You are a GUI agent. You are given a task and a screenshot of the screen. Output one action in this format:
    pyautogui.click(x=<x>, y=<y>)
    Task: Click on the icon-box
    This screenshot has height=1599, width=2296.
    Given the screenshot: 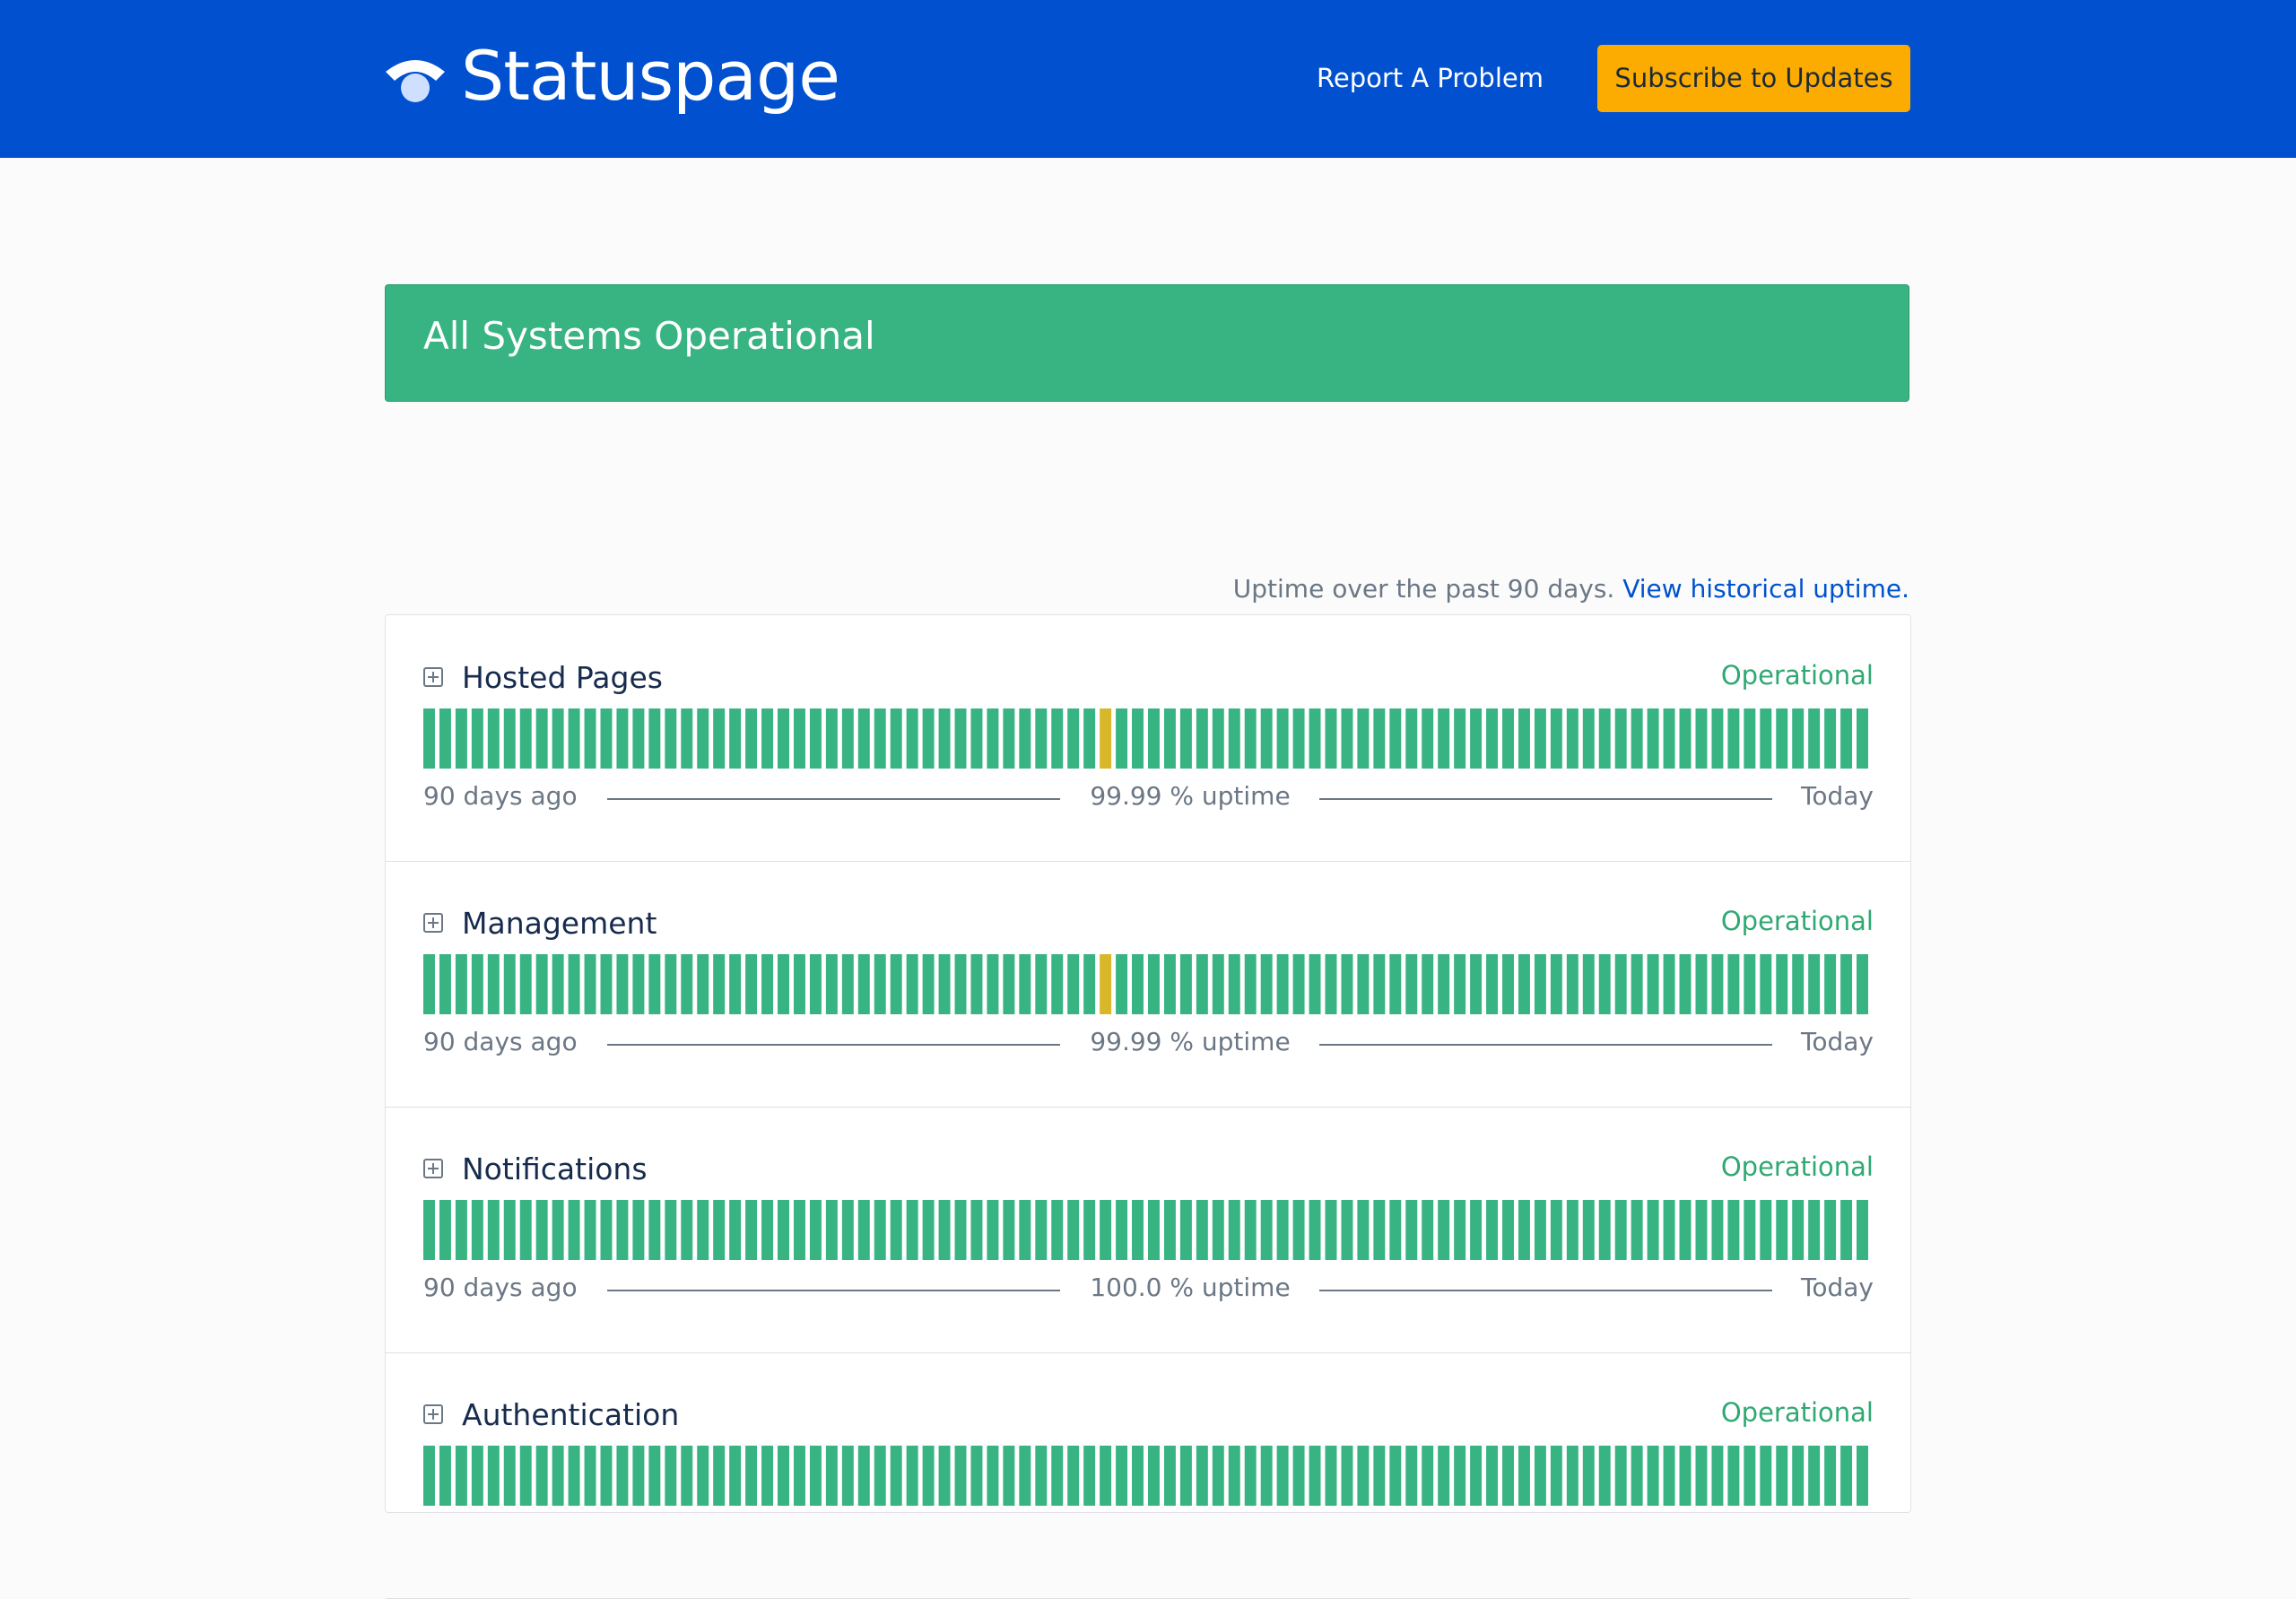 What is the action you would take?
    pyautogui.click(x=433, y=923)
    